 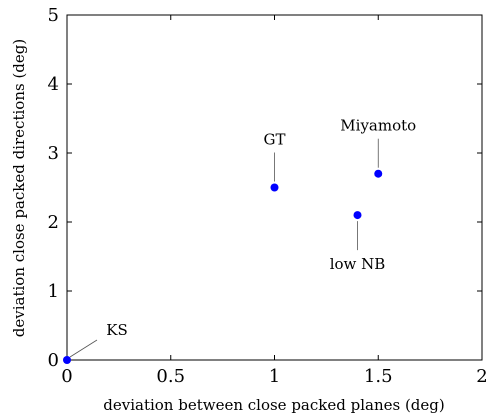 I want to click on y-axis-label: deviation close packed directions (deg), so click(x=19, y=188).